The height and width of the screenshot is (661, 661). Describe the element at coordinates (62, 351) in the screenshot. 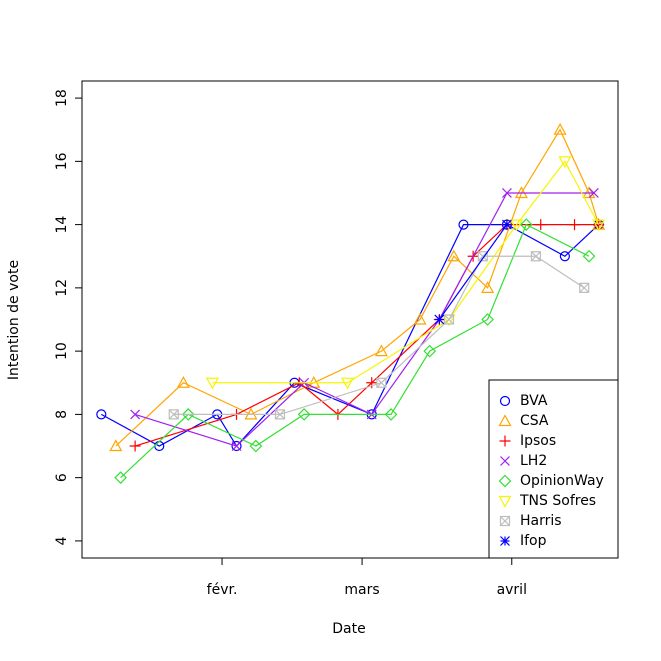

I see `y-tick-label: 10` at that location.